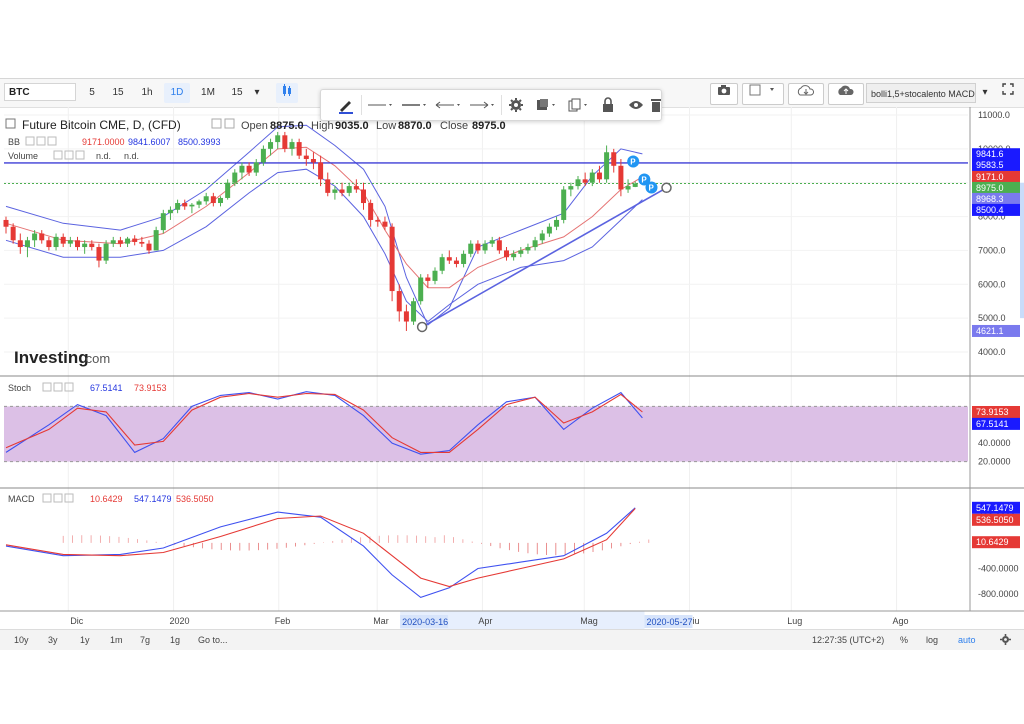  Describe the element at coordinates (724, 94) in the screenshot. I see `camera-icon` at that location.